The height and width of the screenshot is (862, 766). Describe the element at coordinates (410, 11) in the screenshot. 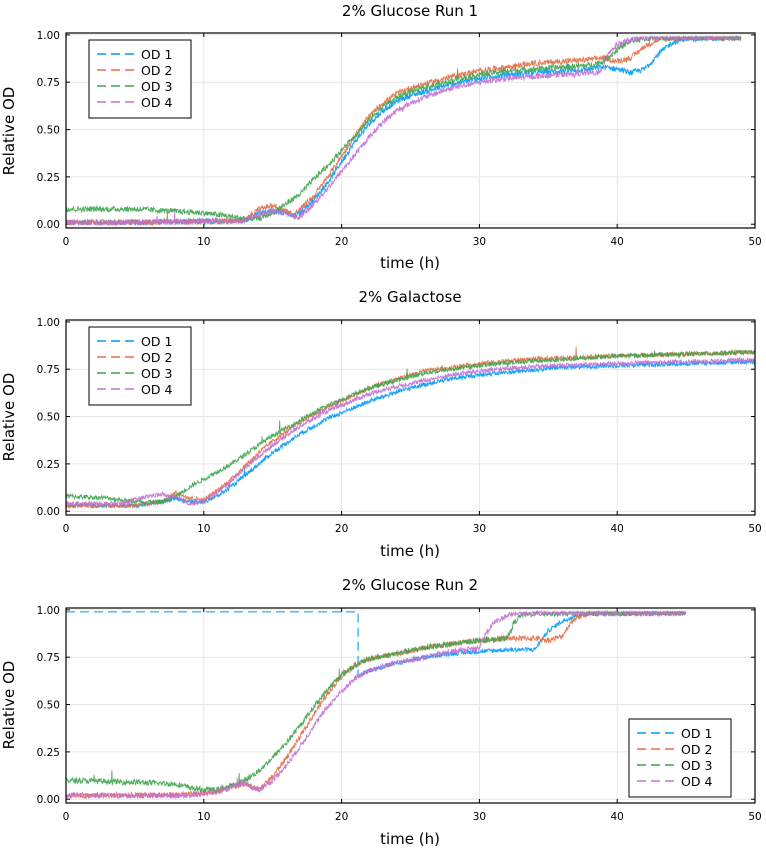

I see `subplot-title: 2% Glucose Run 1` at that location.